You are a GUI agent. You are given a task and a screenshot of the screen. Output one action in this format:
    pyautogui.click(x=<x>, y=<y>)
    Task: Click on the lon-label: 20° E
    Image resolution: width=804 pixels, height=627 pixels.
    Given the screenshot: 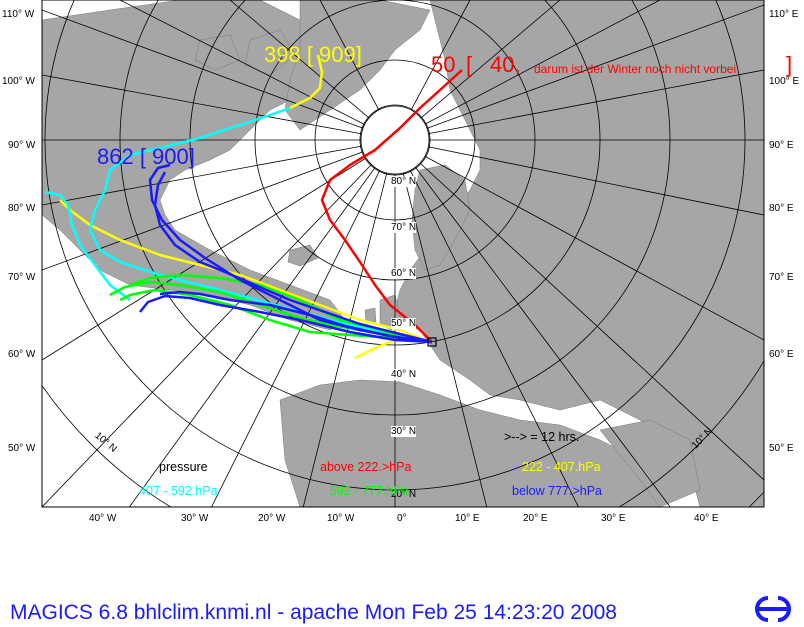 What is the action you would take?
    pyautogui.click(x=535, y=518)
    